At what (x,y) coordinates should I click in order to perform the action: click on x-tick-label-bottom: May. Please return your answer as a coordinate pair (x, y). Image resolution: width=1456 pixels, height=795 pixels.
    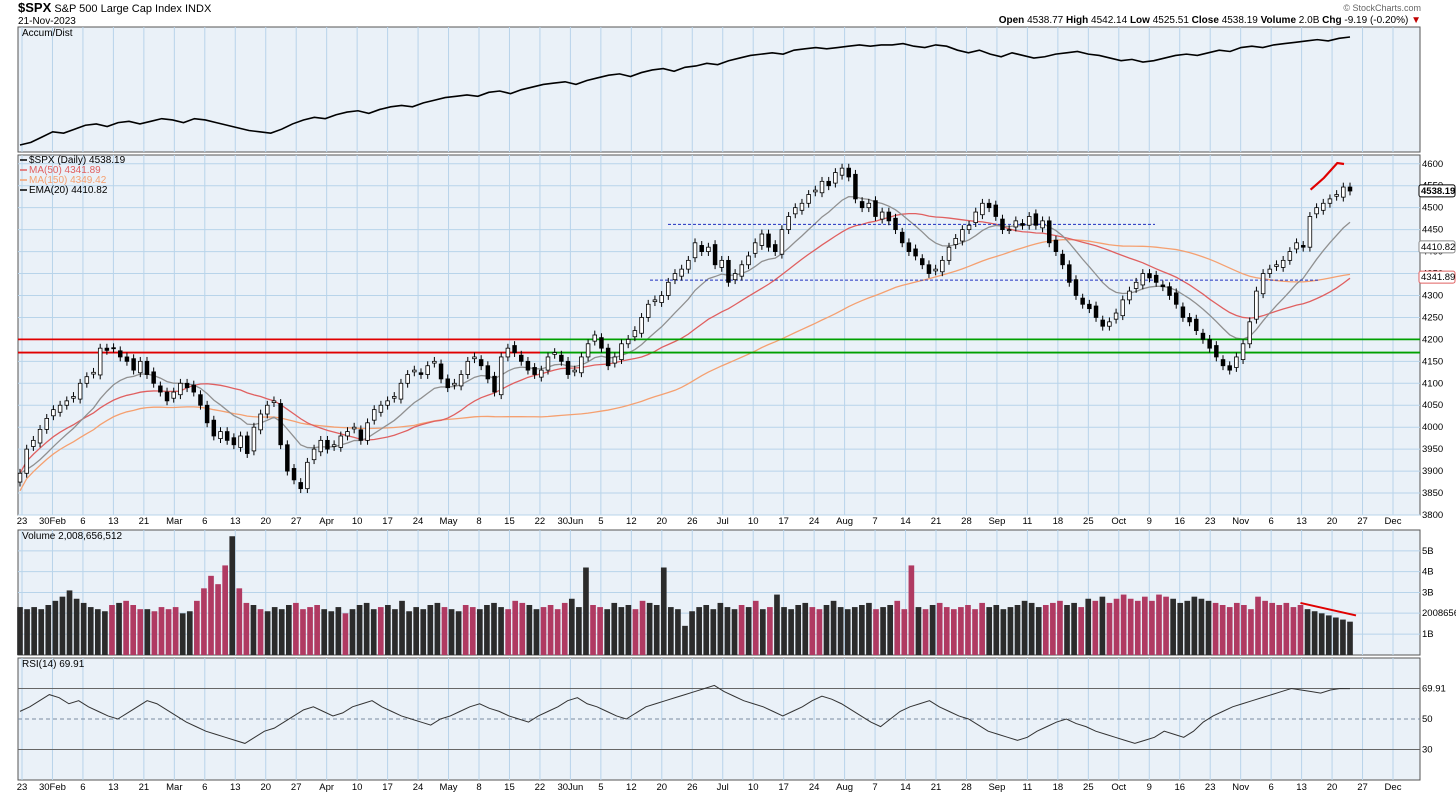
    Looking at the image, I should click on (449, 787).